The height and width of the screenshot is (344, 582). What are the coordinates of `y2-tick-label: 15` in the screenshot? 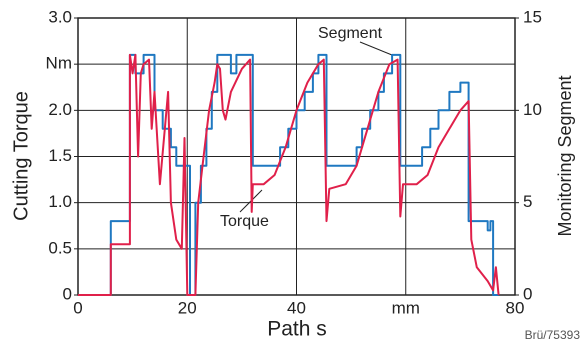 It's located at (532, 16).